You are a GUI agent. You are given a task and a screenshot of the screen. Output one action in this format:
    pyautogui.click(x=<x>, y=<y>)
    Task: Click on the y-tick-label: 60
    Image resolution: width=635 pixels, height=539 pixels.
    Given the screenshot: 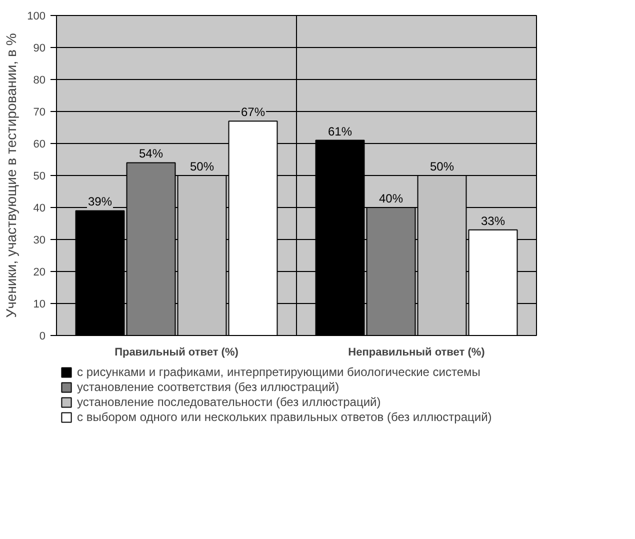 What is the action you would take?
    pyautogui.click(x=39, y=144)
    